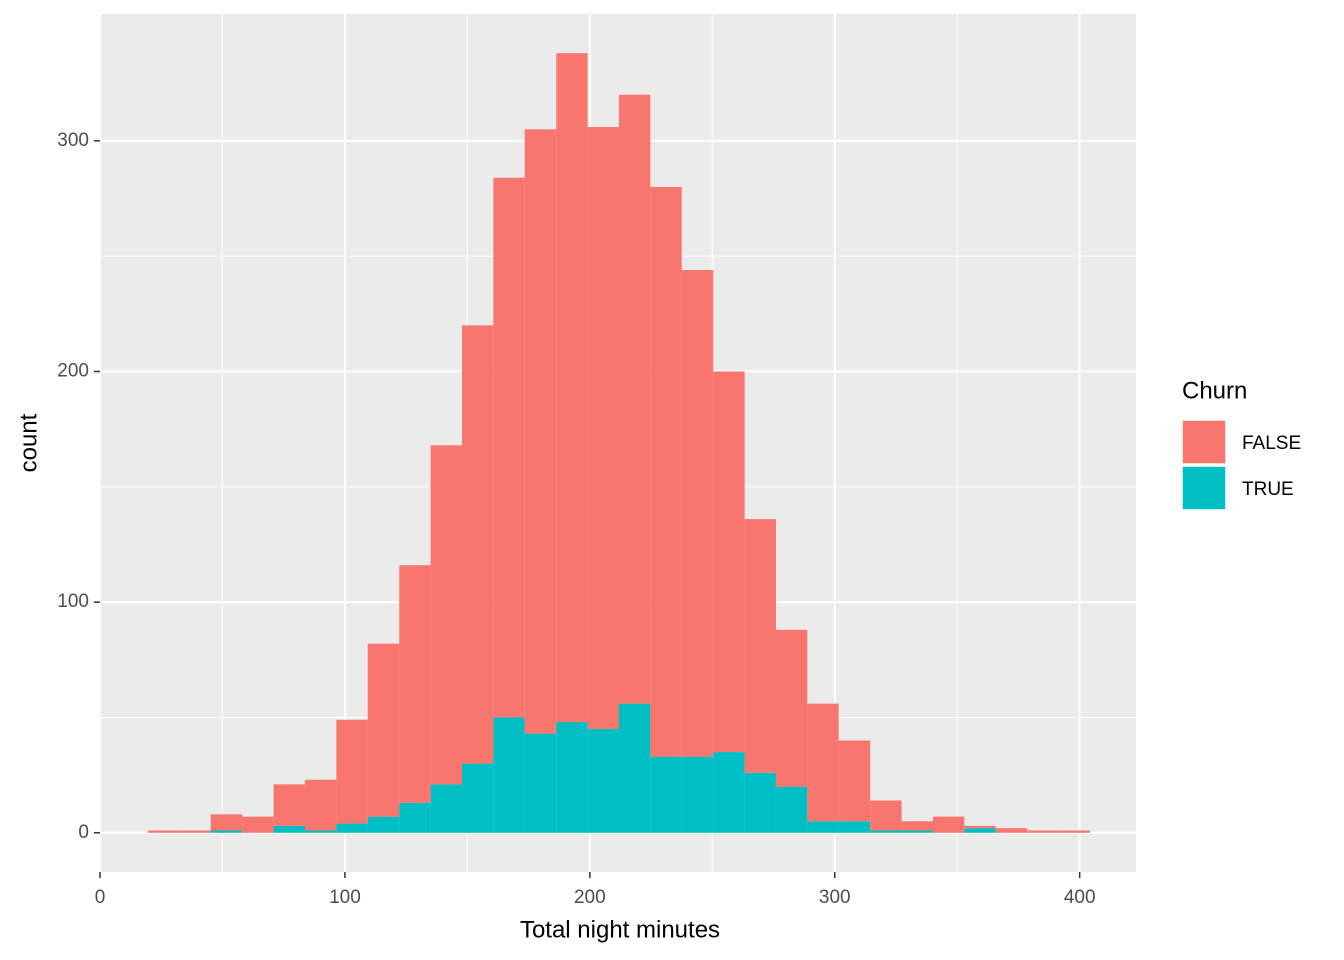  I want to click on y-tick-label: 200, so click(73, 371).